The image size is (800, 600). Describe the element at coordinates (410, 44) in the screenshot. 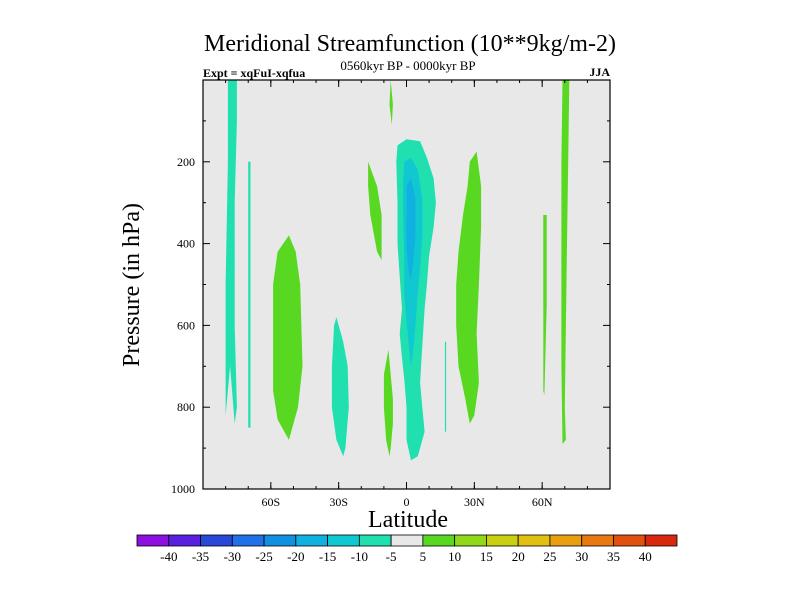

I see `chart-title: Meridional Streamfunction (10**9kg/m-2)` at that location.